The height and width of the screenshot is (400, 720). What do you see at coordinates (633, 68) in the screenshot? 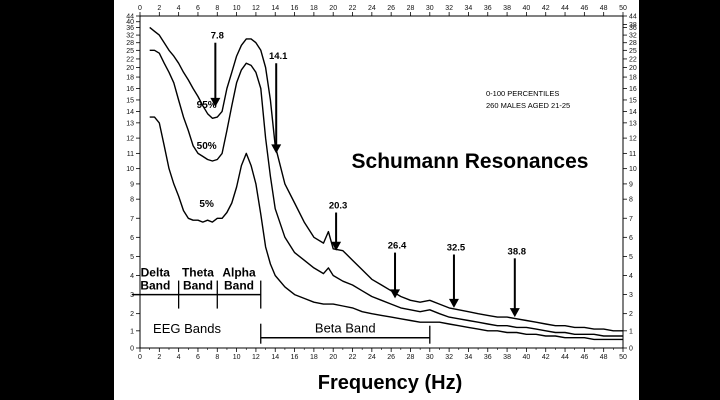
I see `y-tick-label-right: 20` at bounding box center [633, 68].